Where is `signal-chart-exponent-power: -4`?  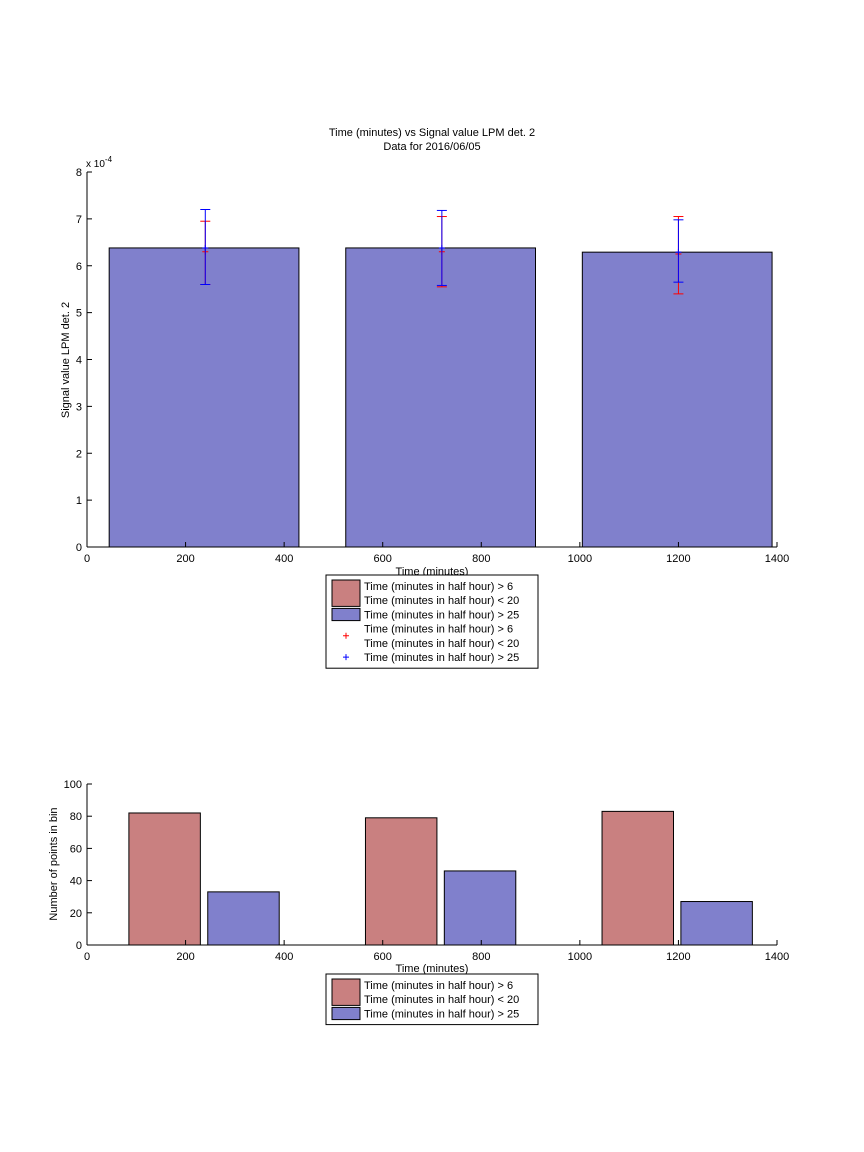
signal-chart-exponent-power: -4 is located at coordinates (109, 159).